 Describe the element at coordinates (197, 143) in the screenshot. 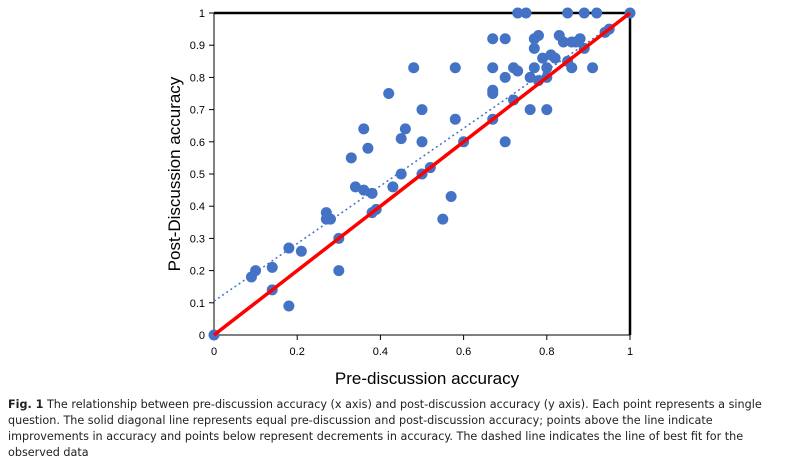

I see `y-tick-label: 0.6` at that location.